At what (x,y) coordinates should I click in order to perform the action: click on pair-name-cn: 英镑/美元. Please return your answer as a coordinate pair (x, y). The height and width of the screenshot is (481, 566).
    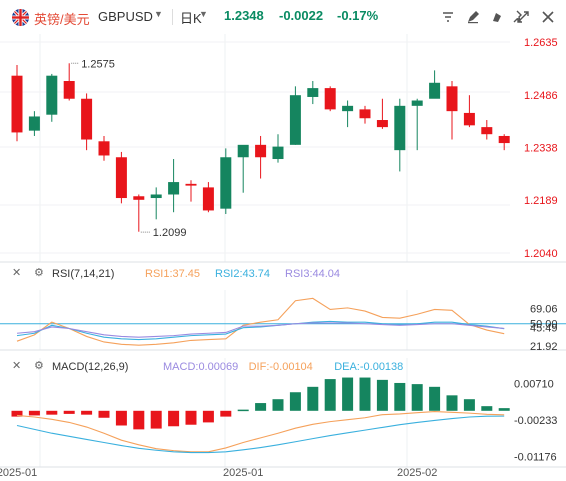
    Looking at the image, I should click on (62, 19).